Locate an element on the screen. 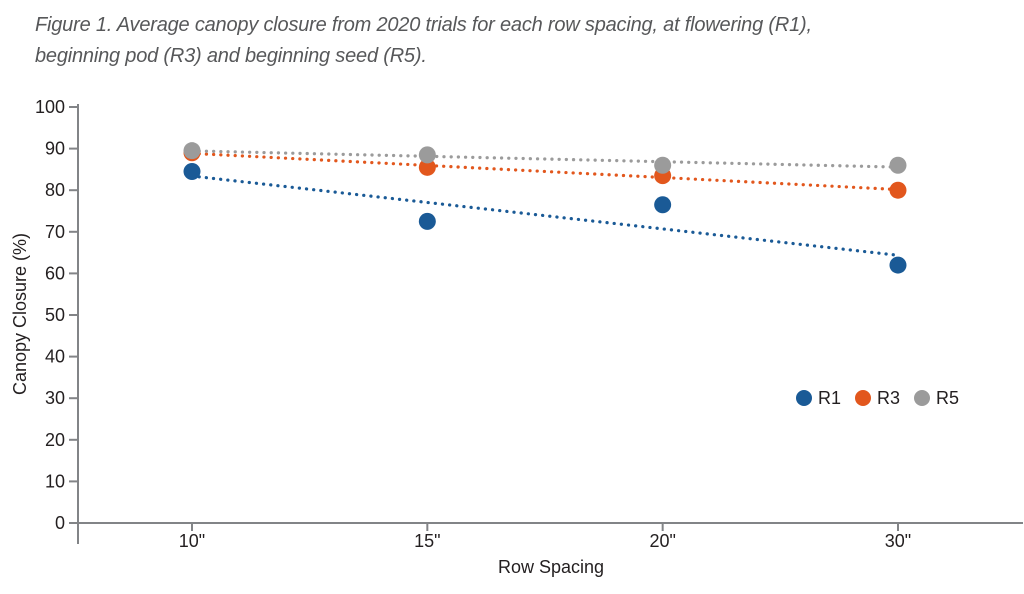  point-r5-15in is located at coordinates (427, 155).